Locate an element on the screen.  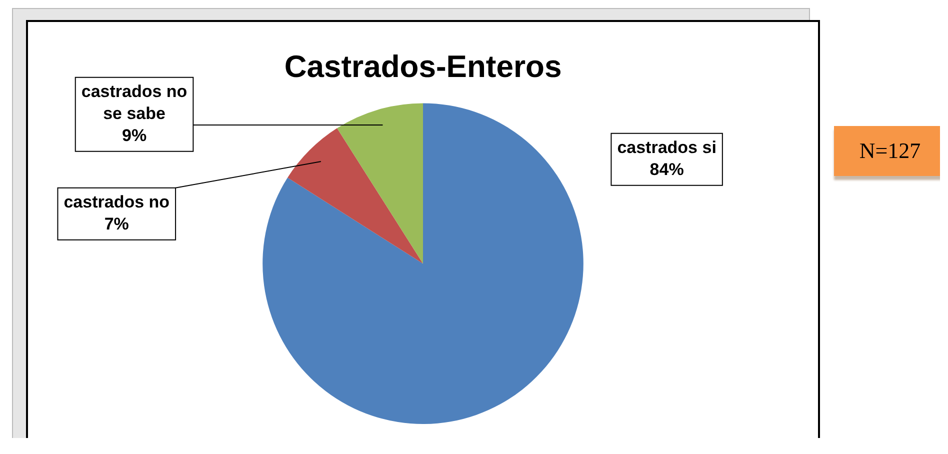
text: N=127 is located at coordinates (890, 151).